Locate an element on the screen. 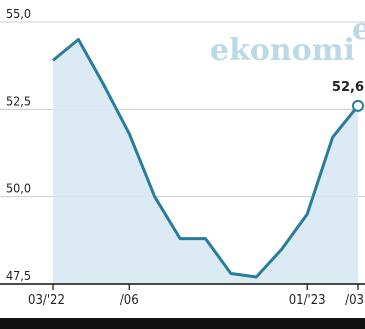 This screenshot has width=365, height=329. brand-watermark: ekonomi e is located at coordinates (287, 40).